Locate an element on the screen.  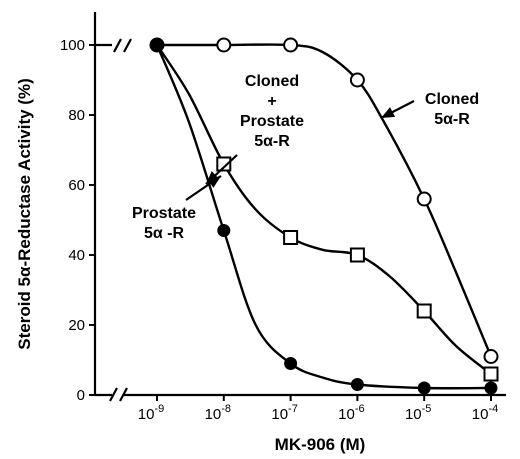
x-axis-label: MK-906 (M) is located at coordinates (320, 444).